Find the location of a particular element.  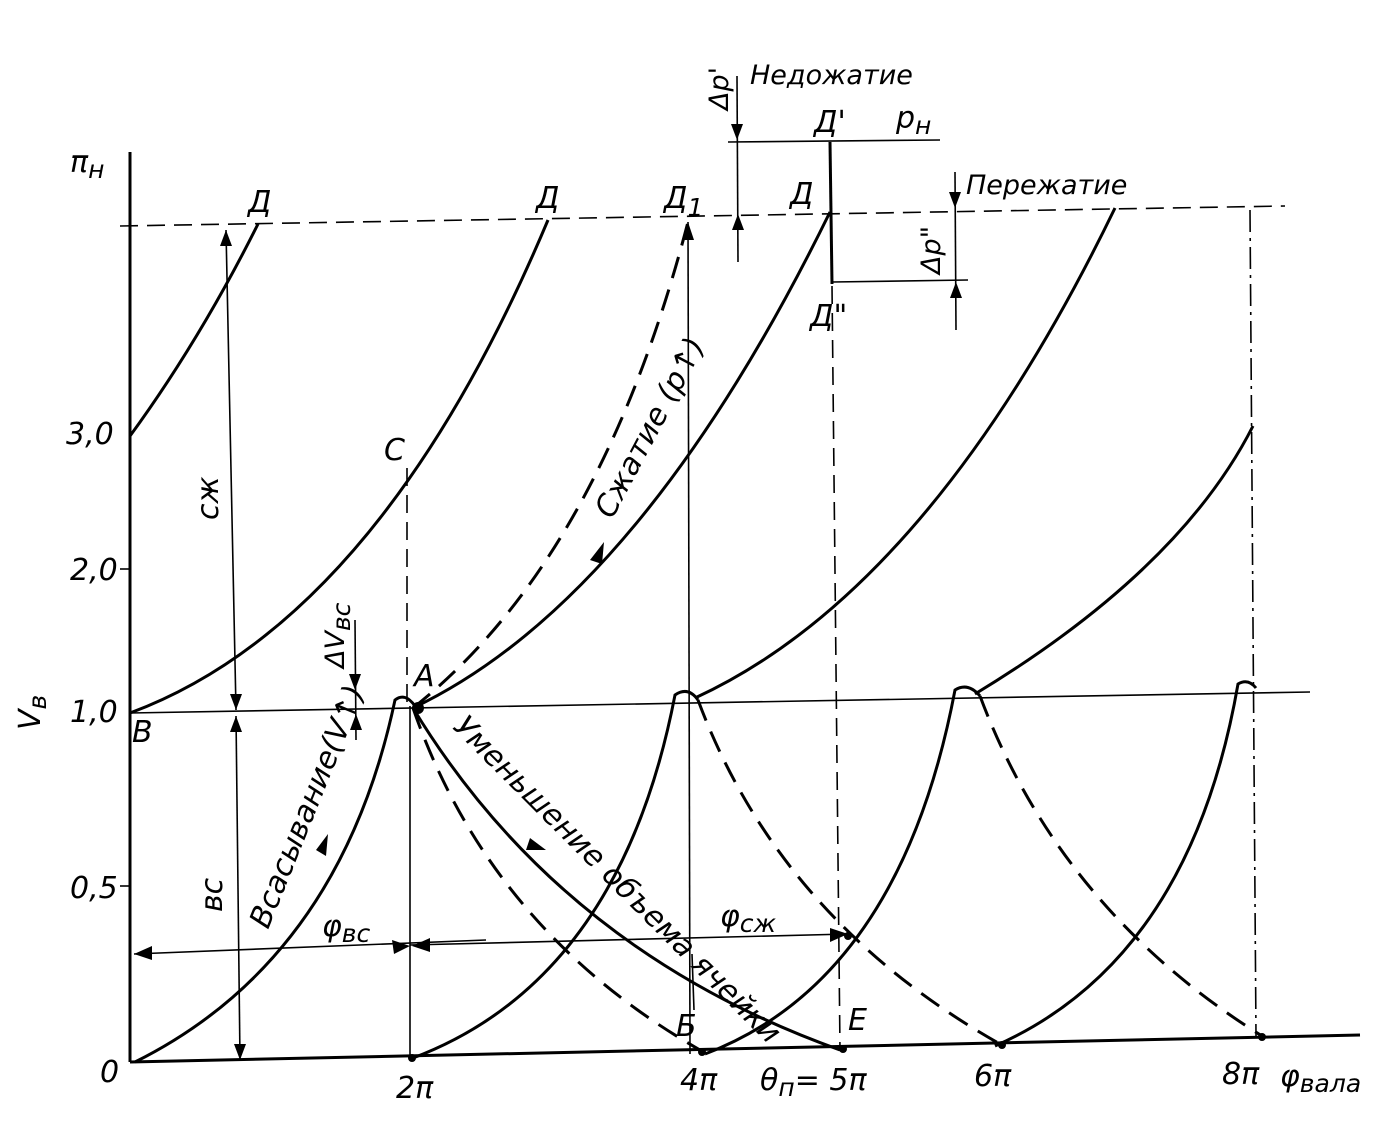

suction-label: Всасывание(V↑) is located at coordinates (307, 806).